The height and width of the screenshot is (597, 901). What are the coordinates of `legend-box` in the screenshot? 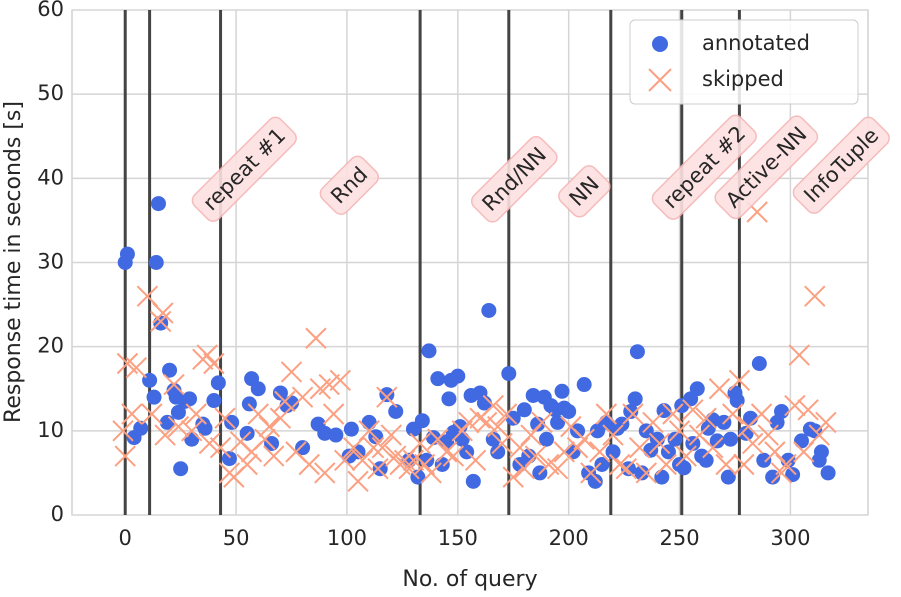 It's located at (744, 62).